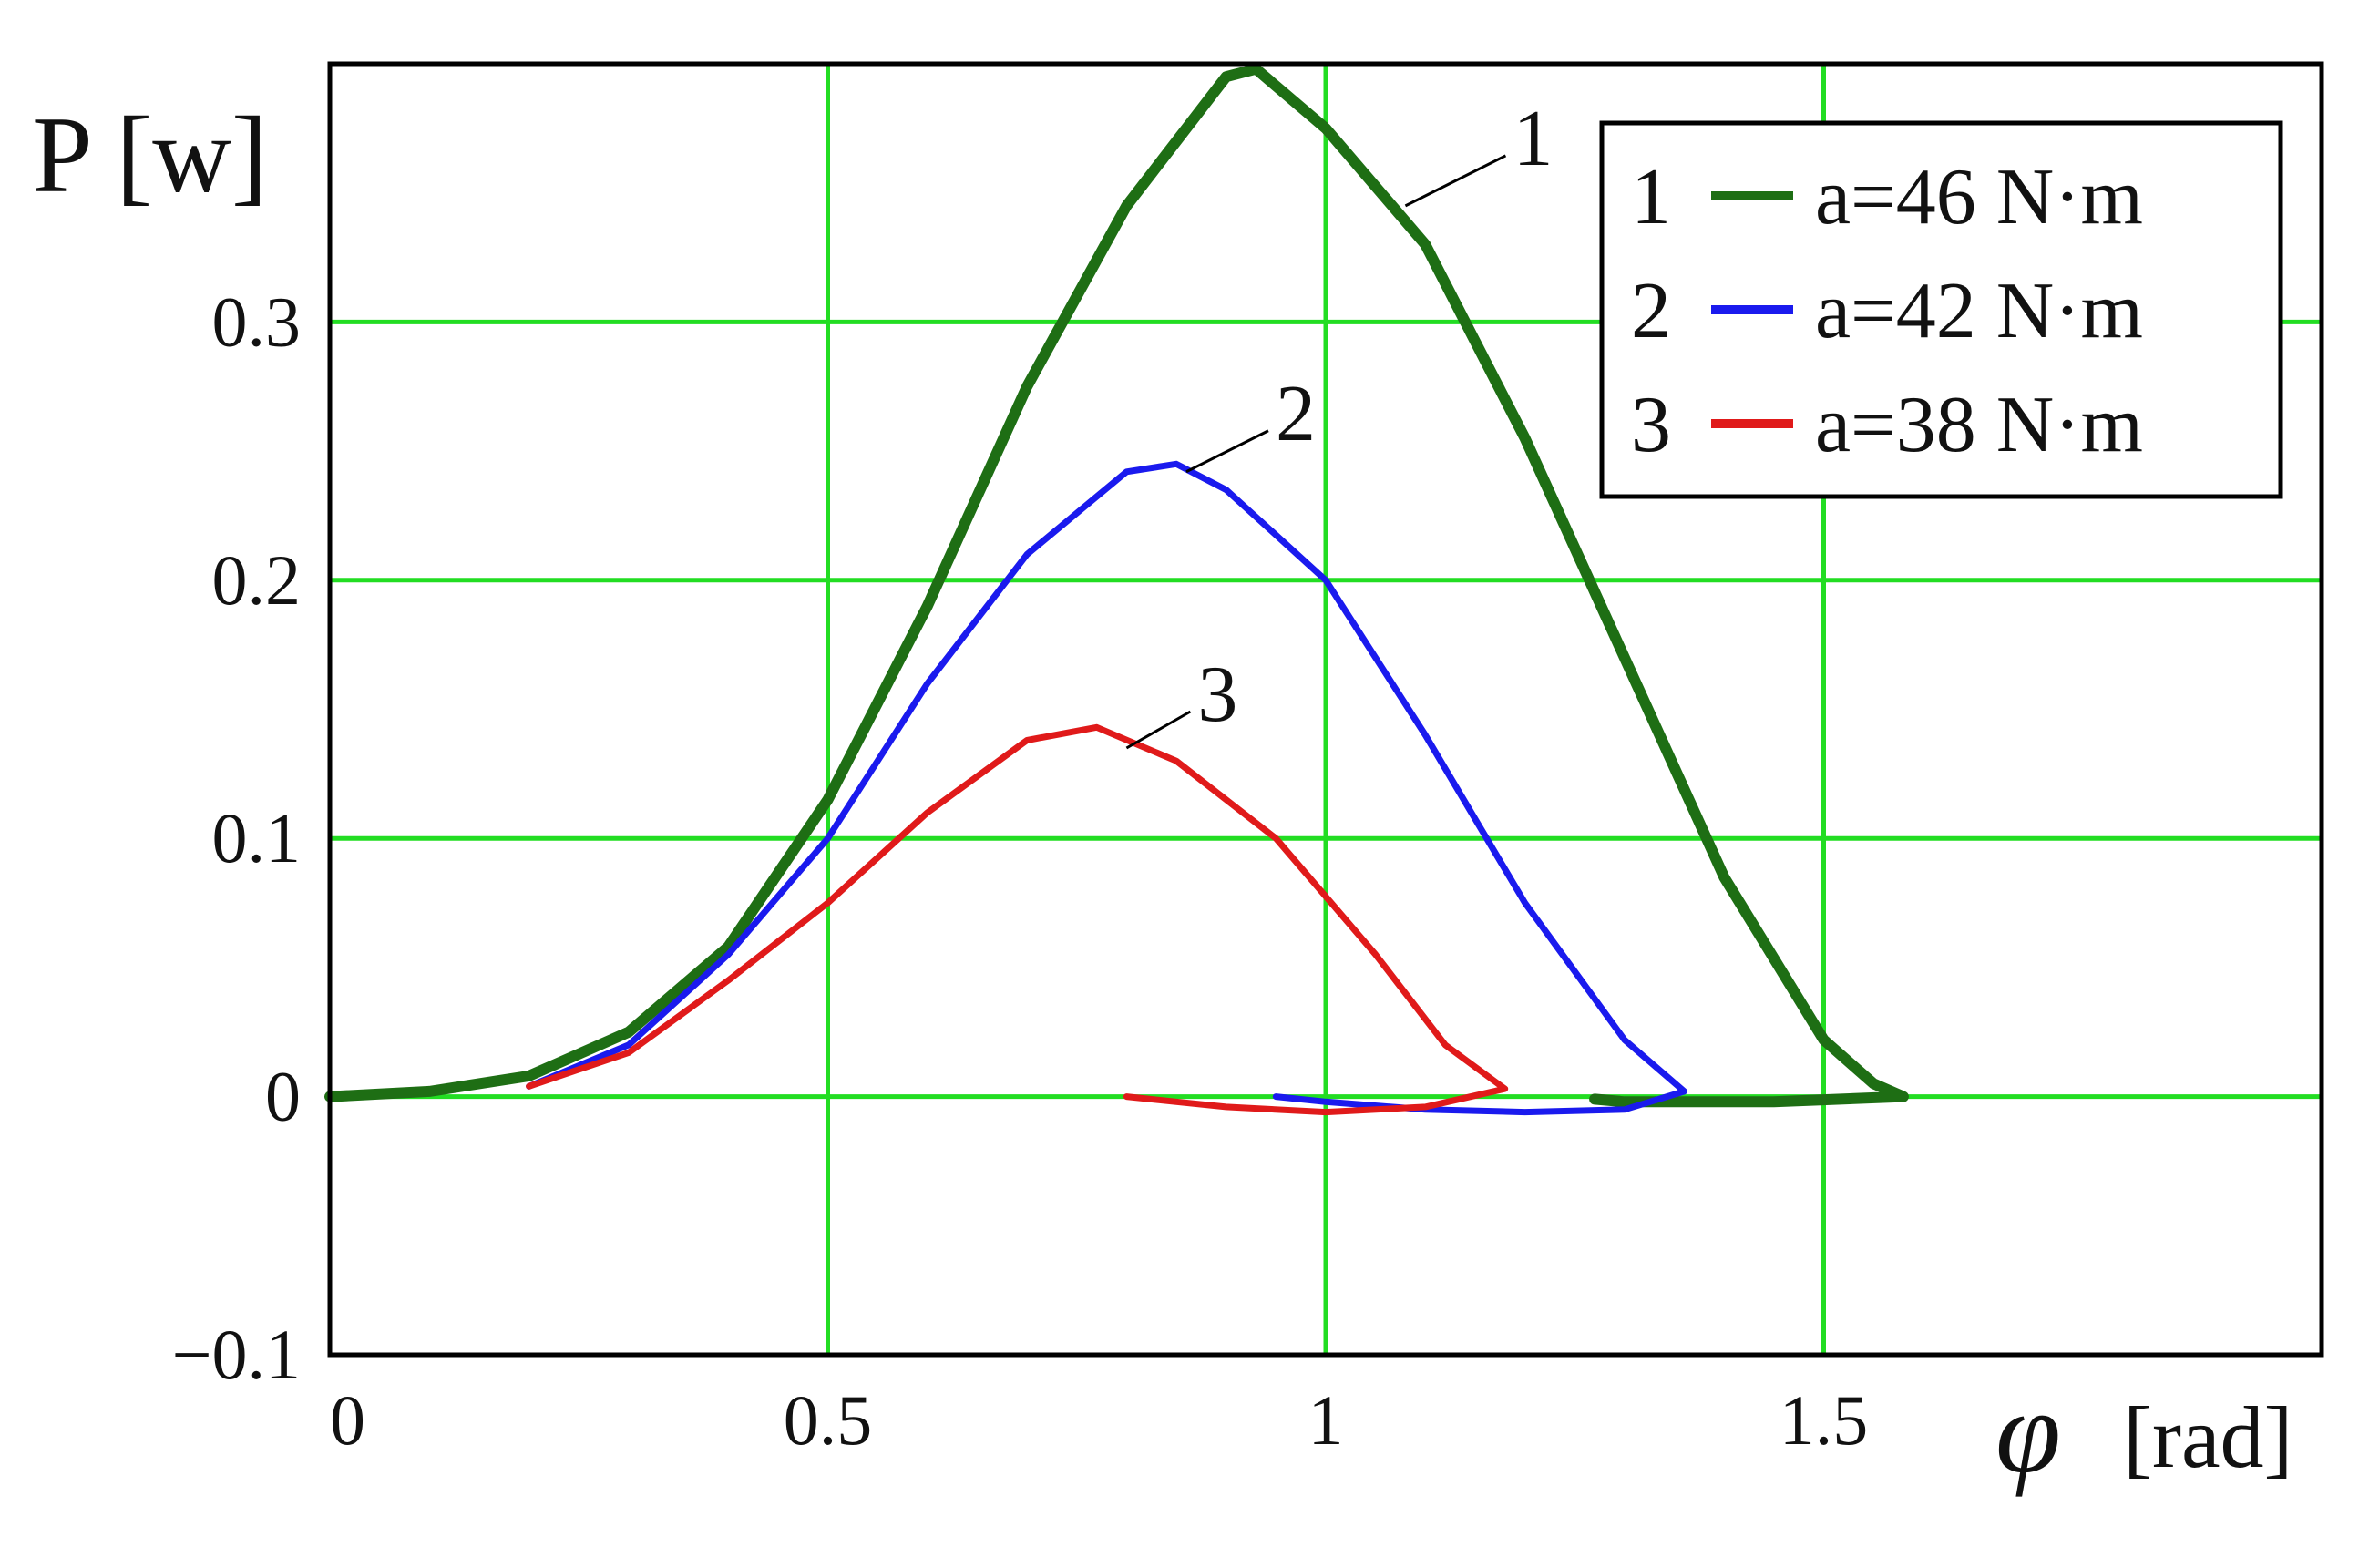 The width and height of the screenshot is (2359, 1568). I want to click on y-tick-labels: −0.1 0 0.1 0.2 0.3, so click(237, 838).